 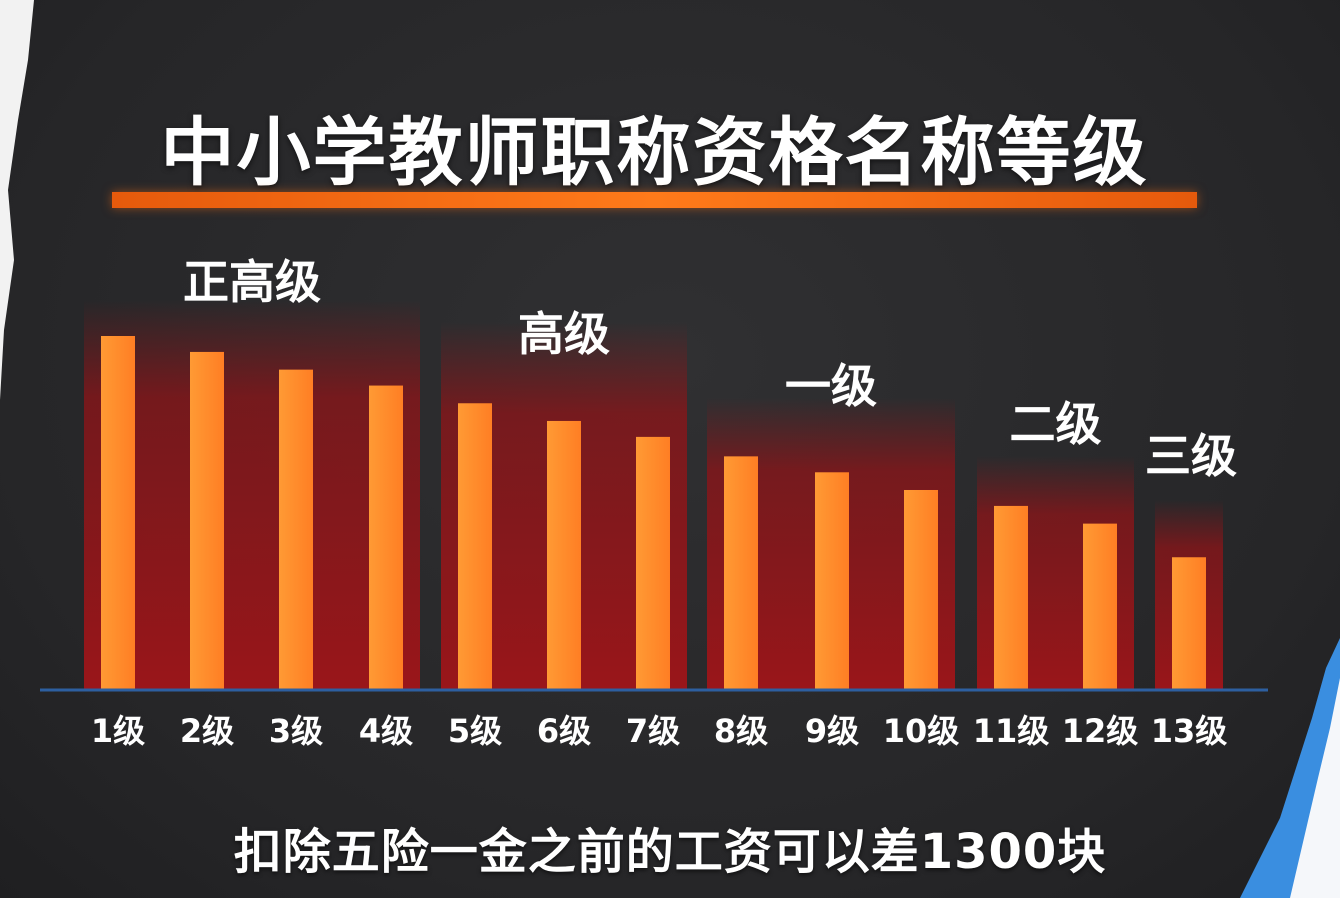 I want to click on group-label: 高级, so click(x=564, y=334).